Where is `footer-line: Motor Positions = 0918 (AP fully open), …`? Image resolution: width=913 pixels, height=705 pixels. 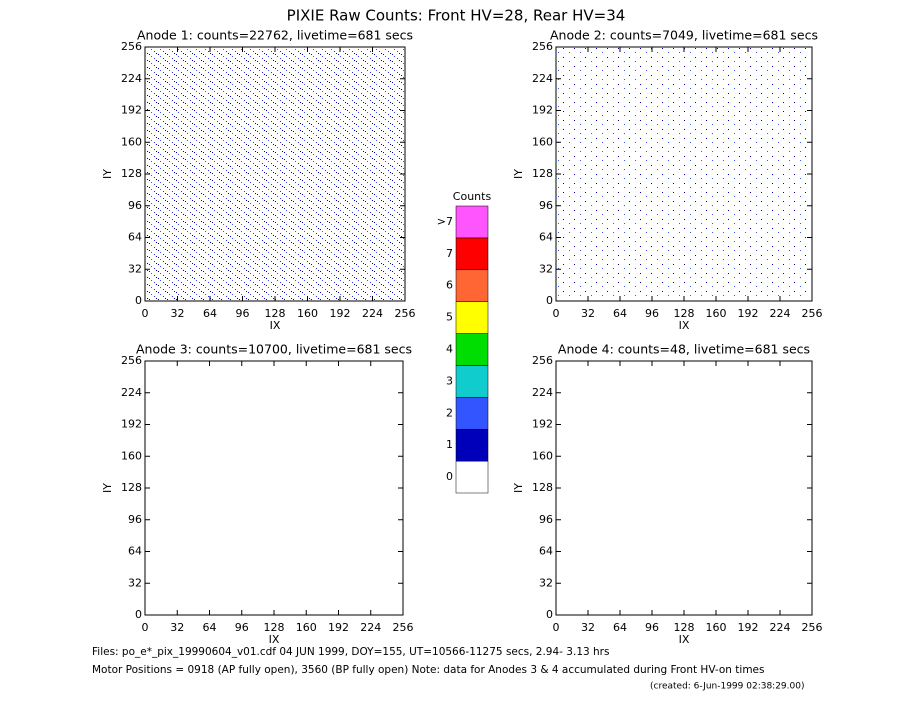
footer-line: Motor Positions = 0918 (AP fully open), … is located at coordinates (428, 670).